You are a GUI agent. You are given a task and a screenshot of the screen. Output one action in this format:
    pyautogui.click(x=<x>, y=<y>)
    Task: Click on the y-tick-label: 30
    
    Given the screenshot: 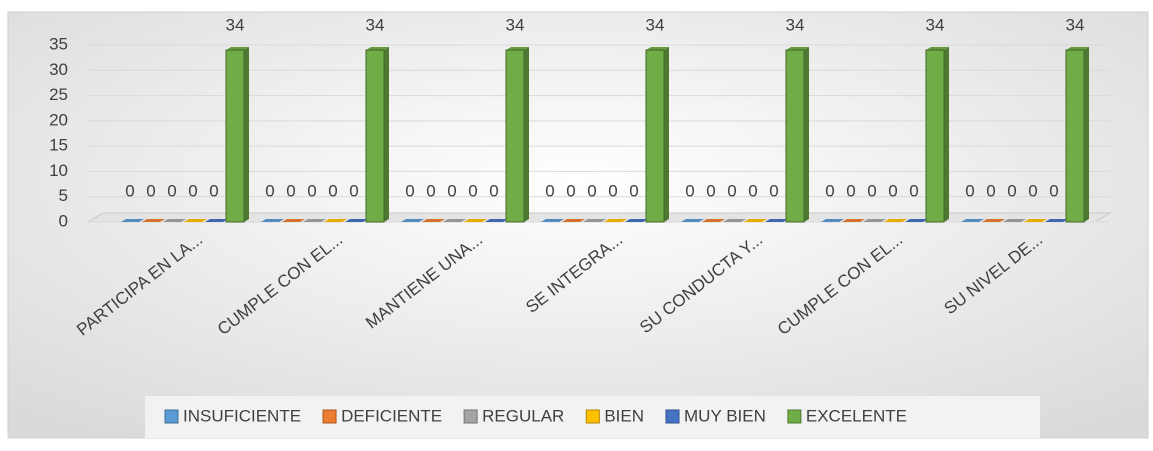 What is the action you would take?
    pyautogui.click(x=58, y=69)
    